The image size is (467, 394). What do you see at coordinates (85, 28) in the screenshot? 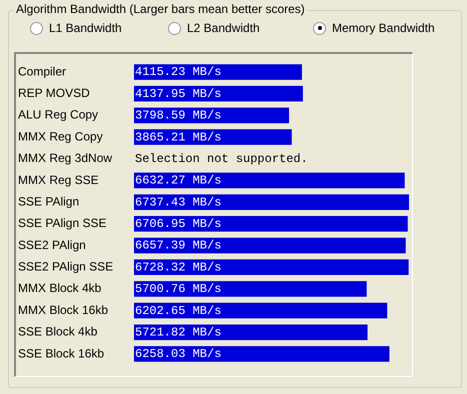
I see `text: L1 Bandwidth` at bounding box center [85, 28].